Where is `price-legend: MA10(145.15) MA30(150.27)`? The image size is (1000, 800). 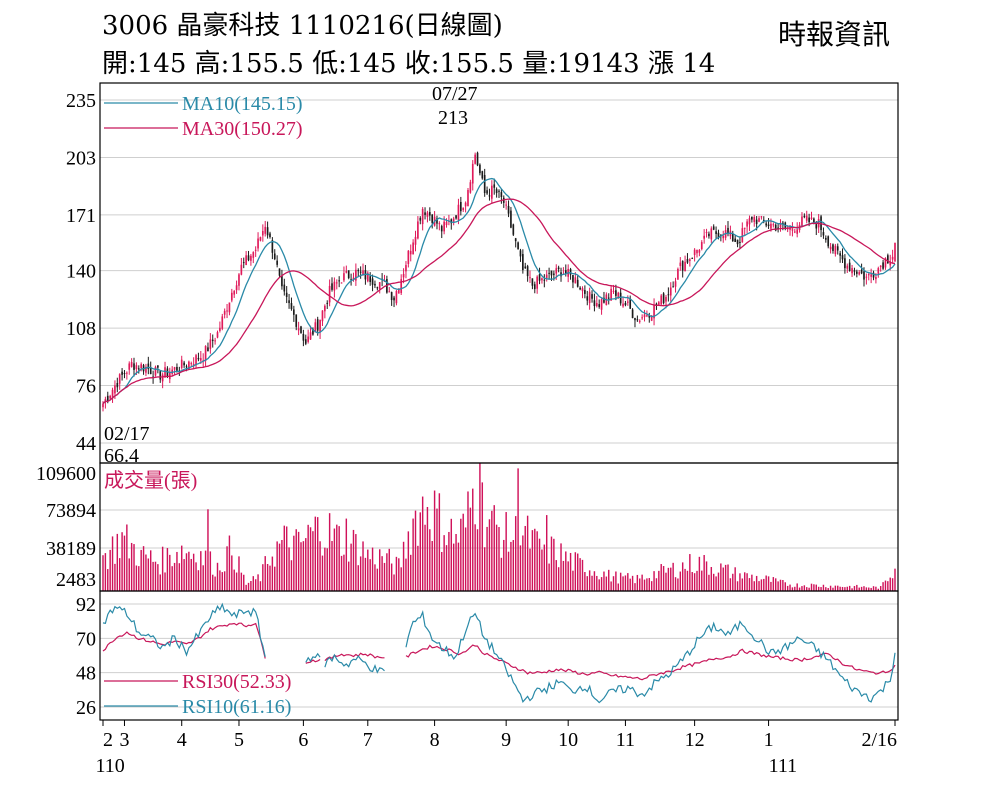
price-legend: MA10(145.15) MA30(150.27) is located at coordinates (203, 116).